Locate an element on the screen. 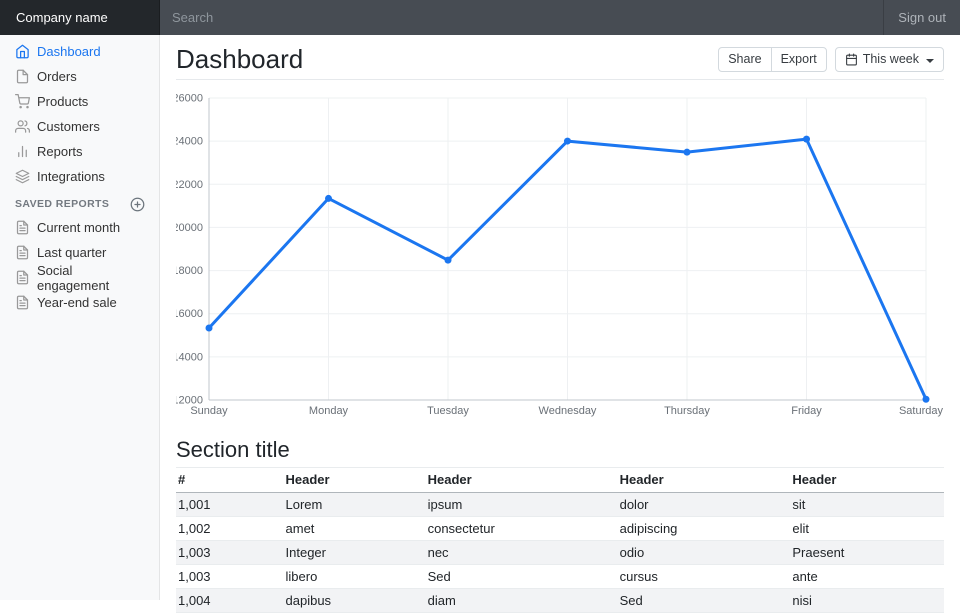 Image resolution: width=960 pixels, height=613 pixels. table-header-cell: # is located at coordinates (230, 480).